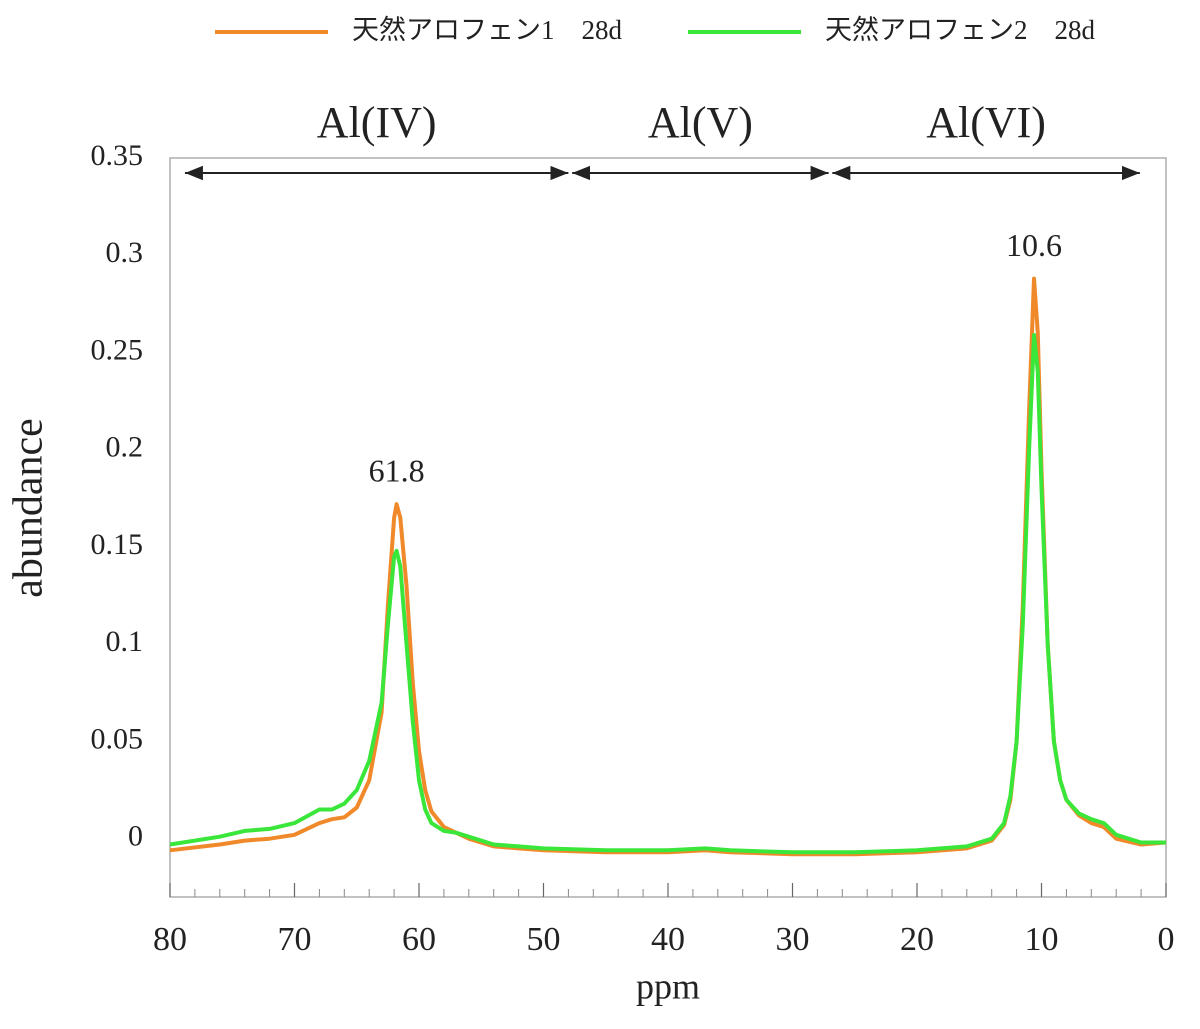 Image resolution: width=1200 pixels, height=1029 pixels. I want to click on y-tick-label: 0.15, so click(117, 544).